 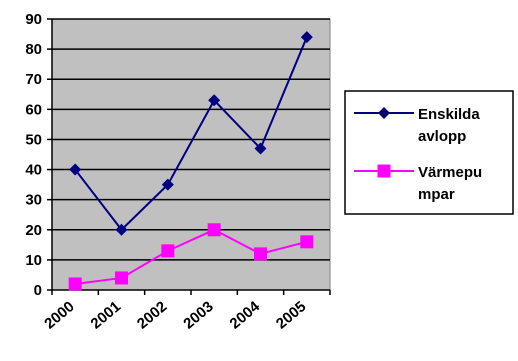 What do you see at coordinates (106, 315) in the screenshot?
I see `x-tick-label: 2001` at bounding box center [106, 315].